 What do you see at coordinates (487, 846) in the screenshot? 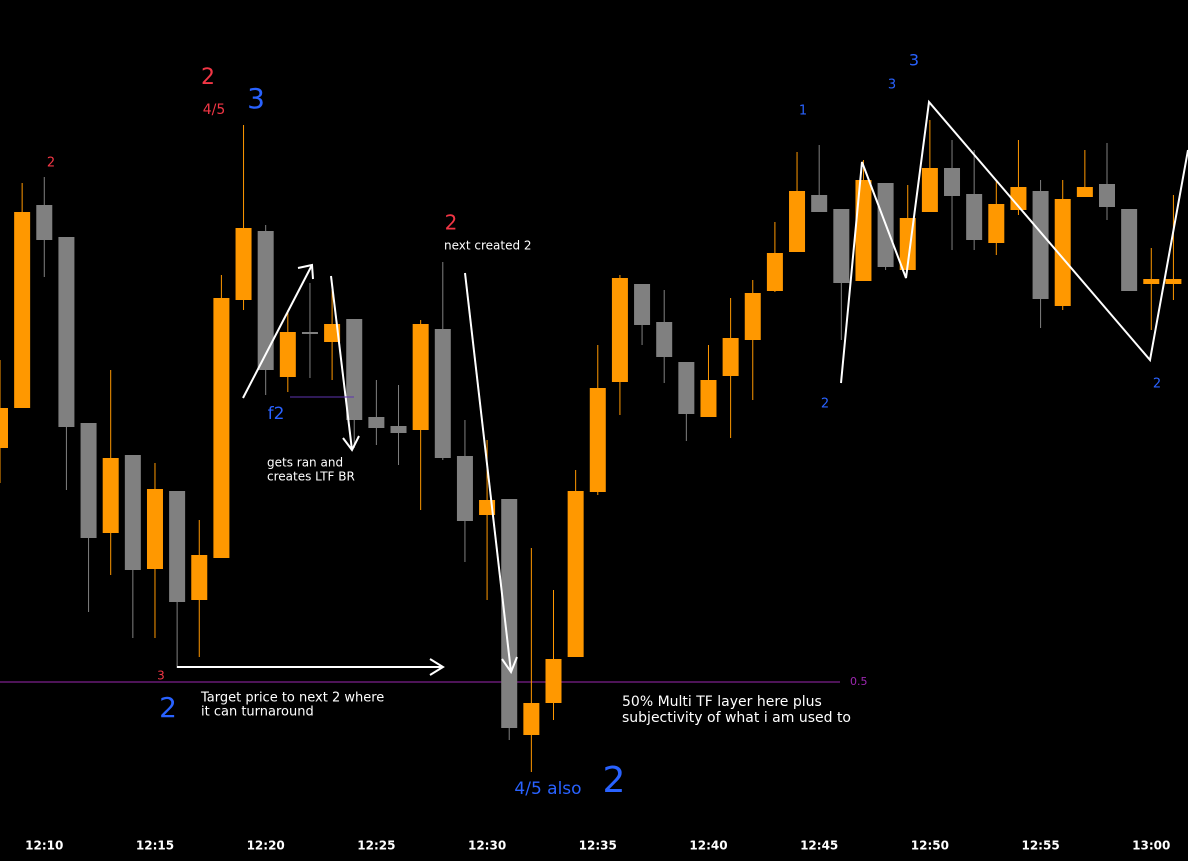
I see `x-tick-label: 12:30` at bounding box center [487, 846].